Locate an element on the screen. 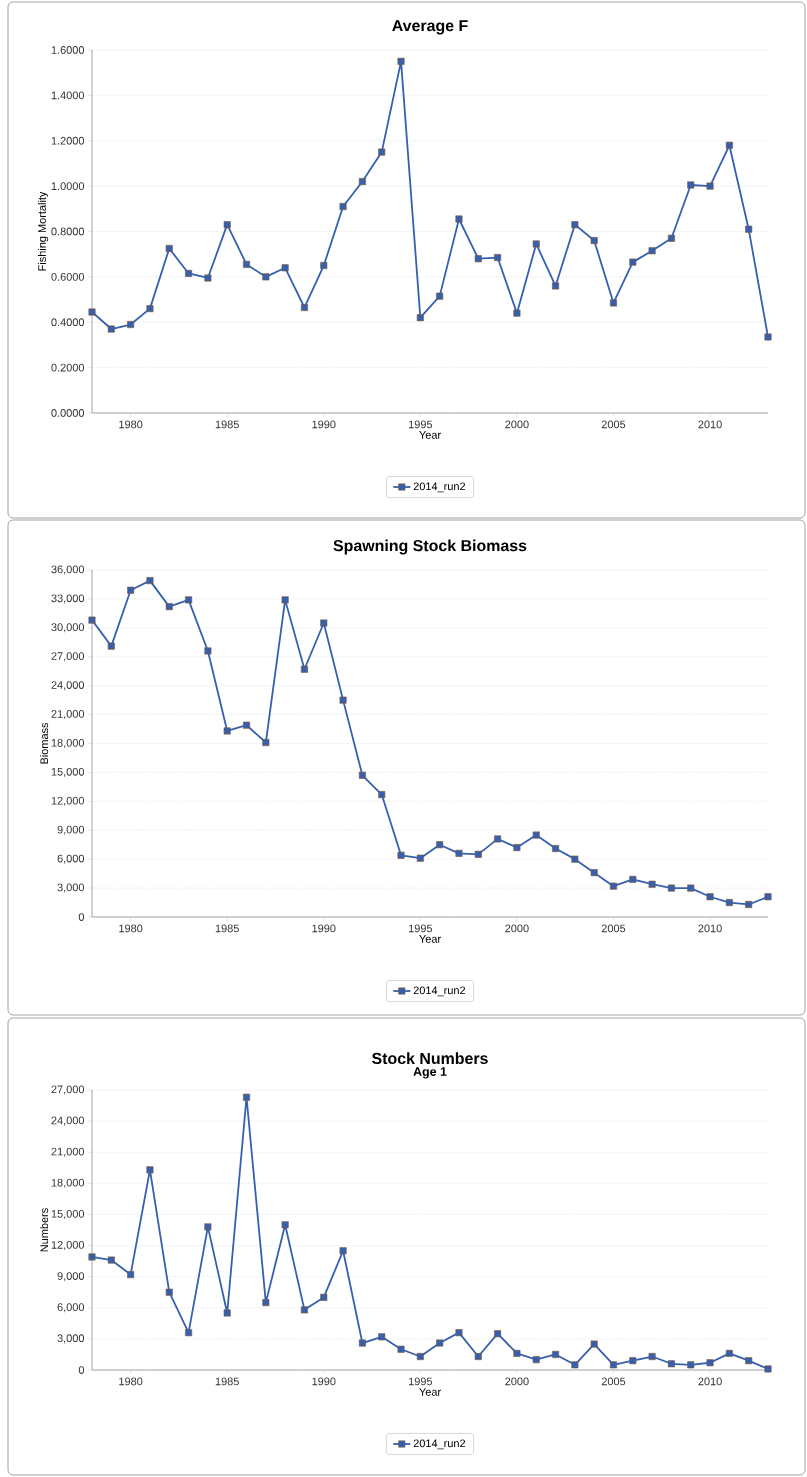 This screenshot has width=807, height=1477. y-tick-label: 30,000 is located at coordinates (68, 628).